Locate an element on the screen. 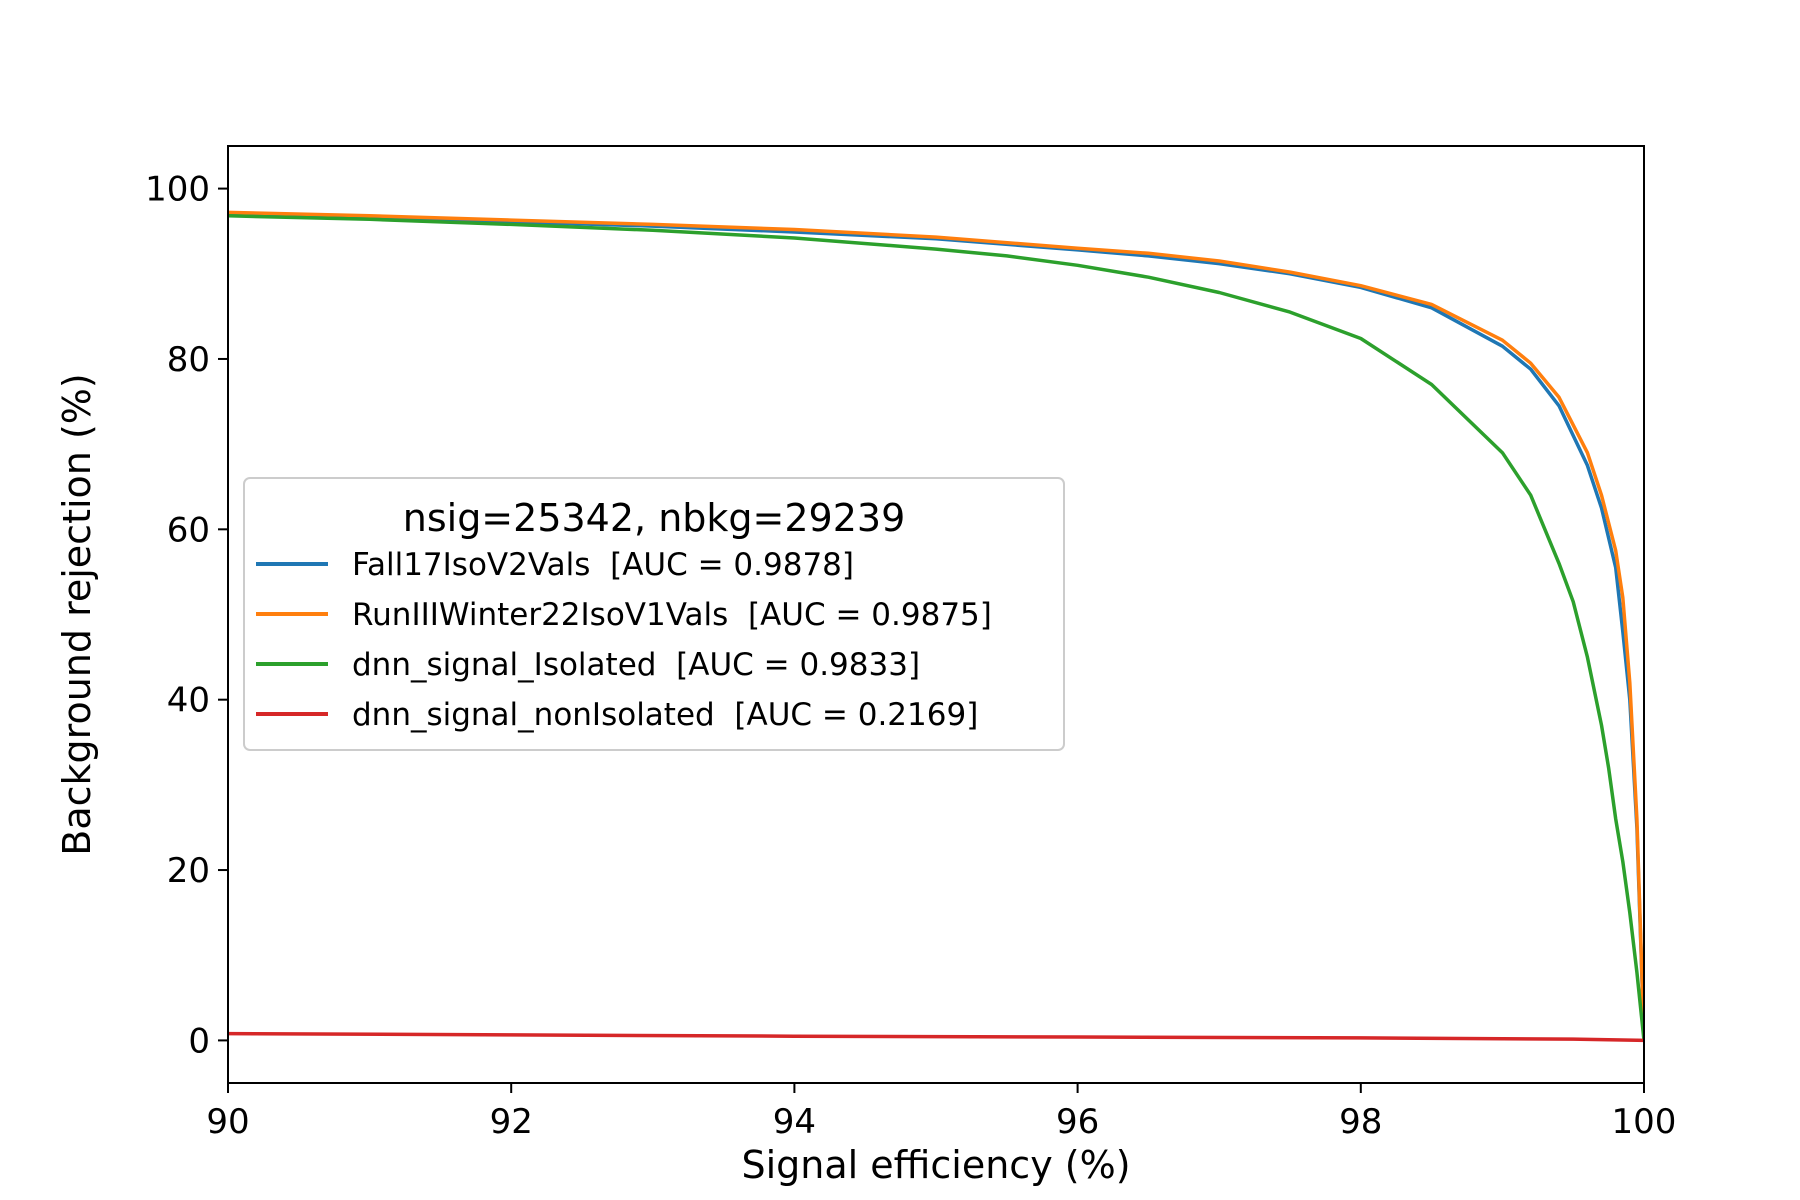 The width and height of the screenshot is (1800, 1200). legend-title: nsig=25342, nbkg=29239 is located at coordinates (654, 518).